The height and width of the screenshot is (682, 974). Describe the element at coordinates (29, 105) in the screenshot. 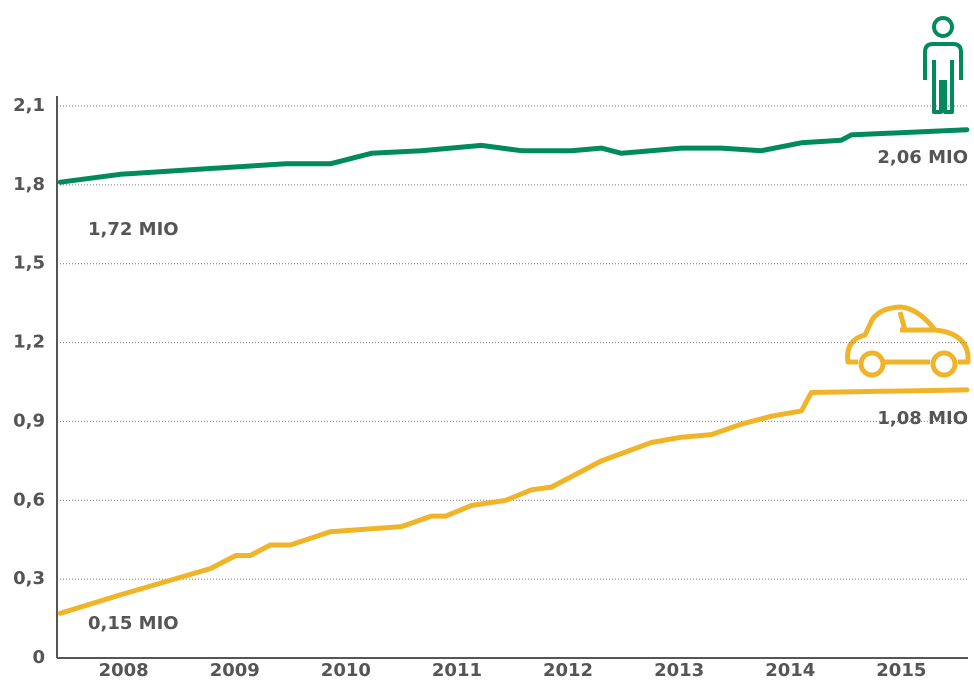

I see `y-tick-label: 2,1` at that location.